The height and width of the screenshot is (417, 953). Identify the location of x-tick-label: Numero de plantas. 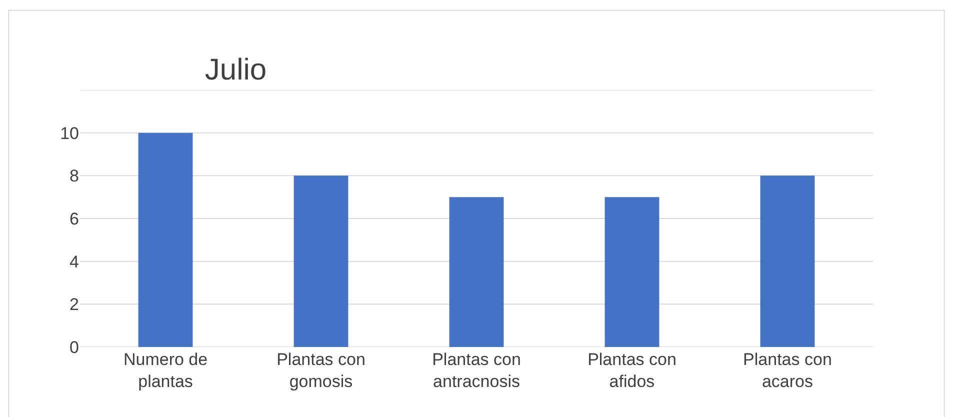
(165, 371).